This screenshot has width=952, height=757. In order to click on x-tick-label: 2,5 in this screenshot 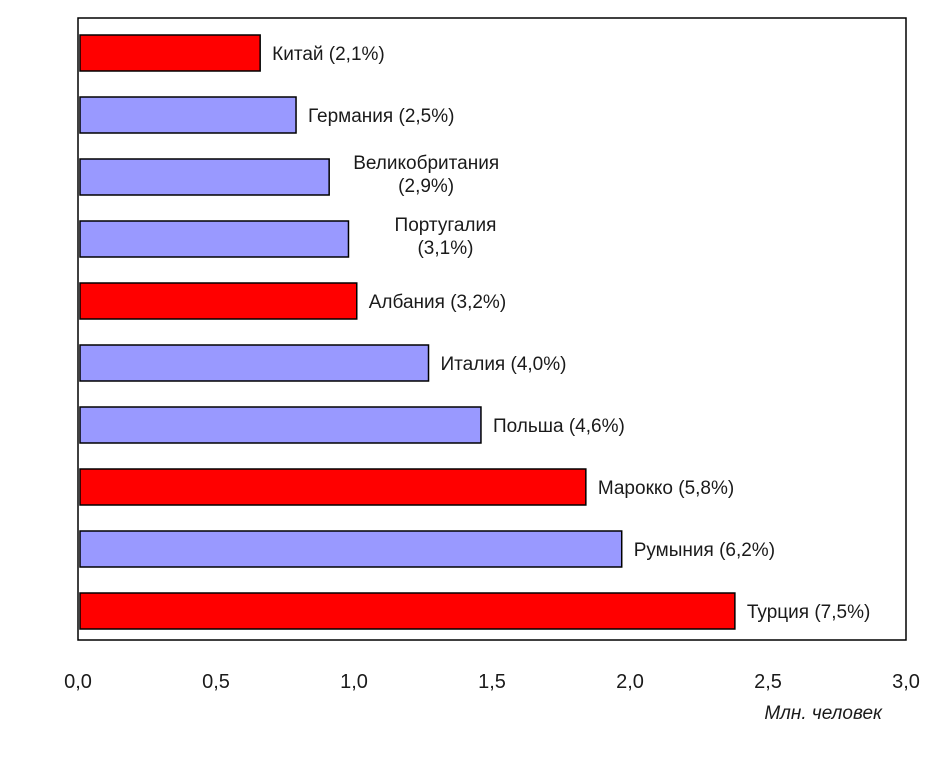, I will do `click(768, 682)`.